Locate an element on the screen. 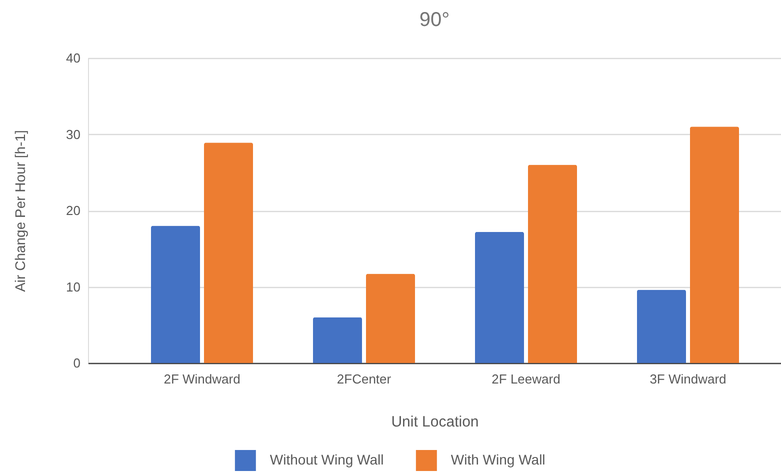 This screenshot has height=473, width=781. chart-title: 90° is located at coordinates (434, 20).